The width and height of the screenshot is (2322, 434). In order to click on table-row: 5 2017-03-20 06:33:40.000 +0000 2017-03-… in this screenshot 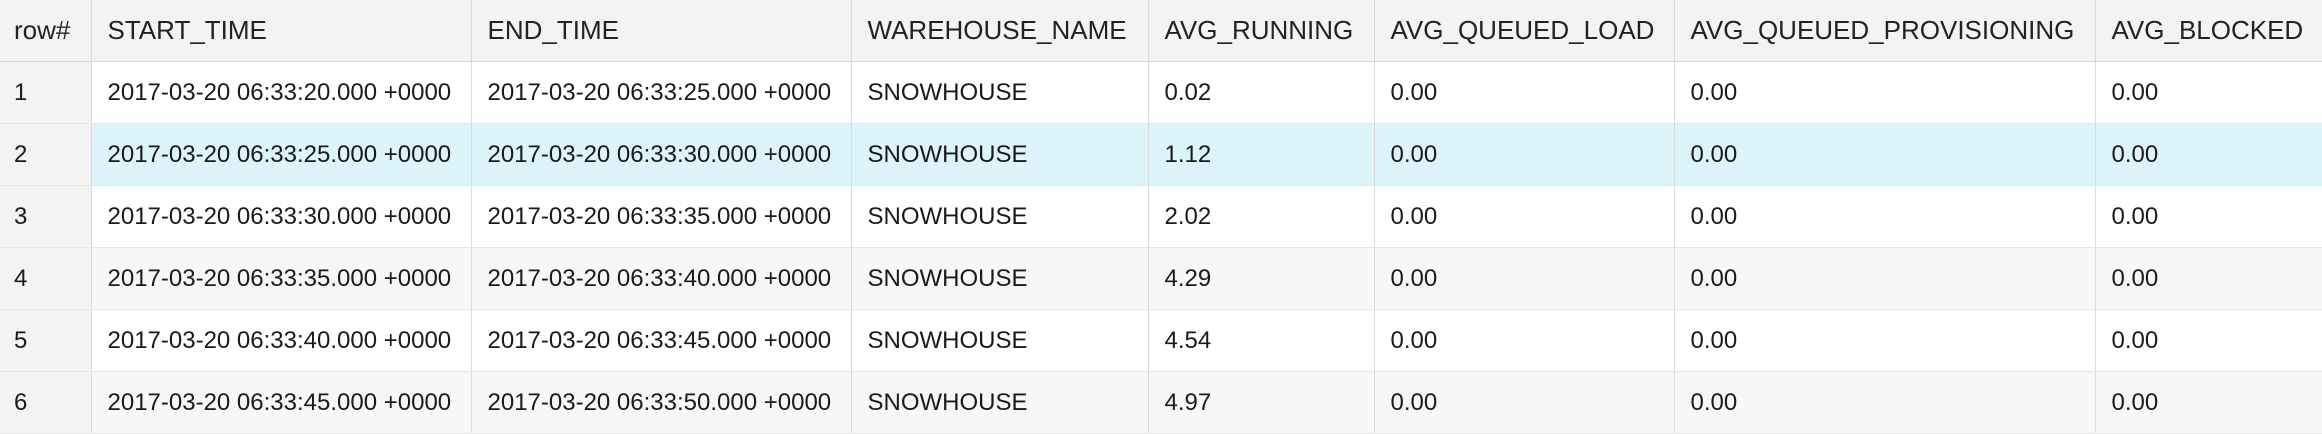, I will do `click(1161, 340)`.